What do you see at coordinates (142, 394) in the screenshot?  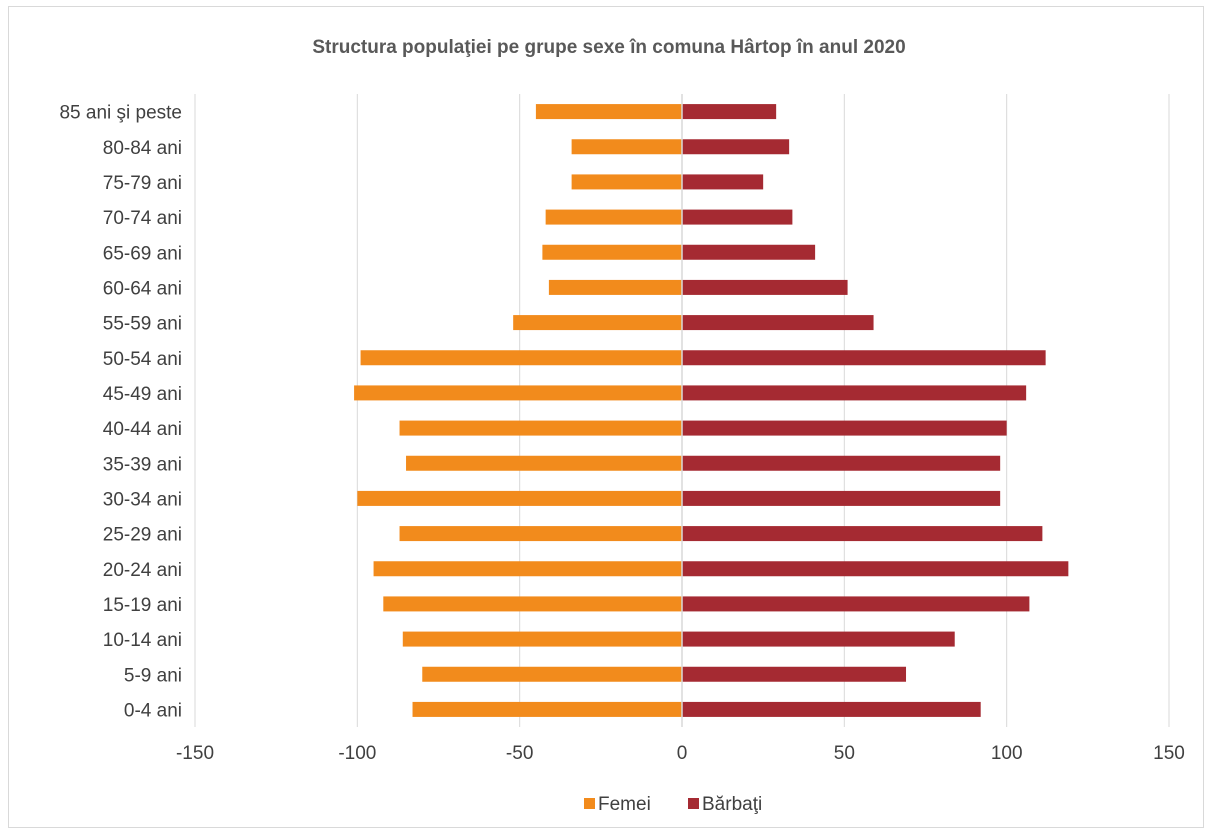 I see `category-label: 45-49 ani` at bounding box center [142, 394].